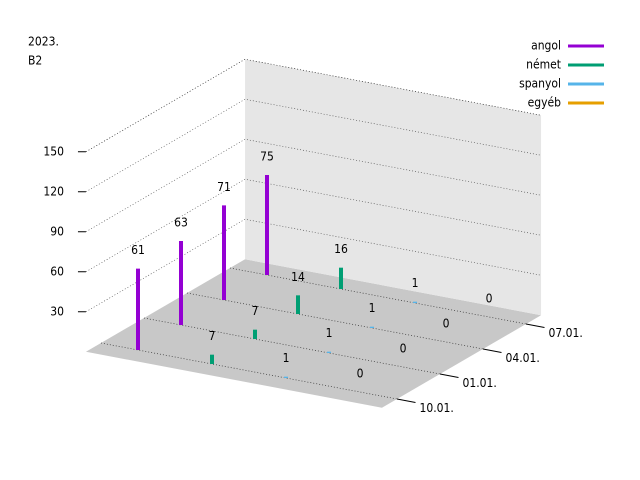  What do you see at coordinates (298, 277) in the screenshot?
I see `value-label: 14` at bounding box center [298, 277].